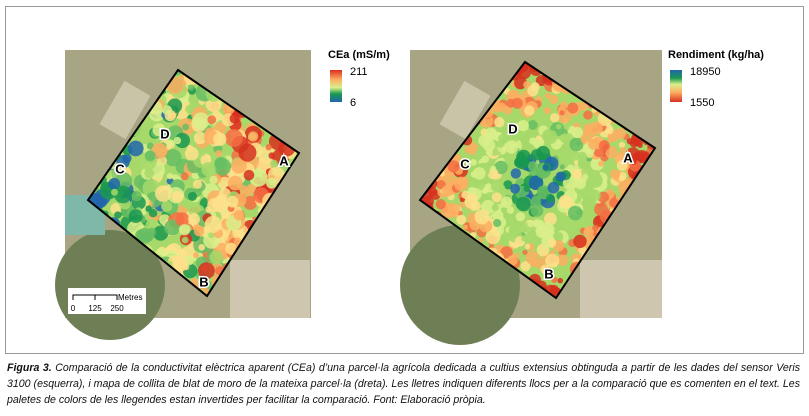 The width and height of the screenshot is (809, 416). I want to click on field-outline, so click(193, 183).